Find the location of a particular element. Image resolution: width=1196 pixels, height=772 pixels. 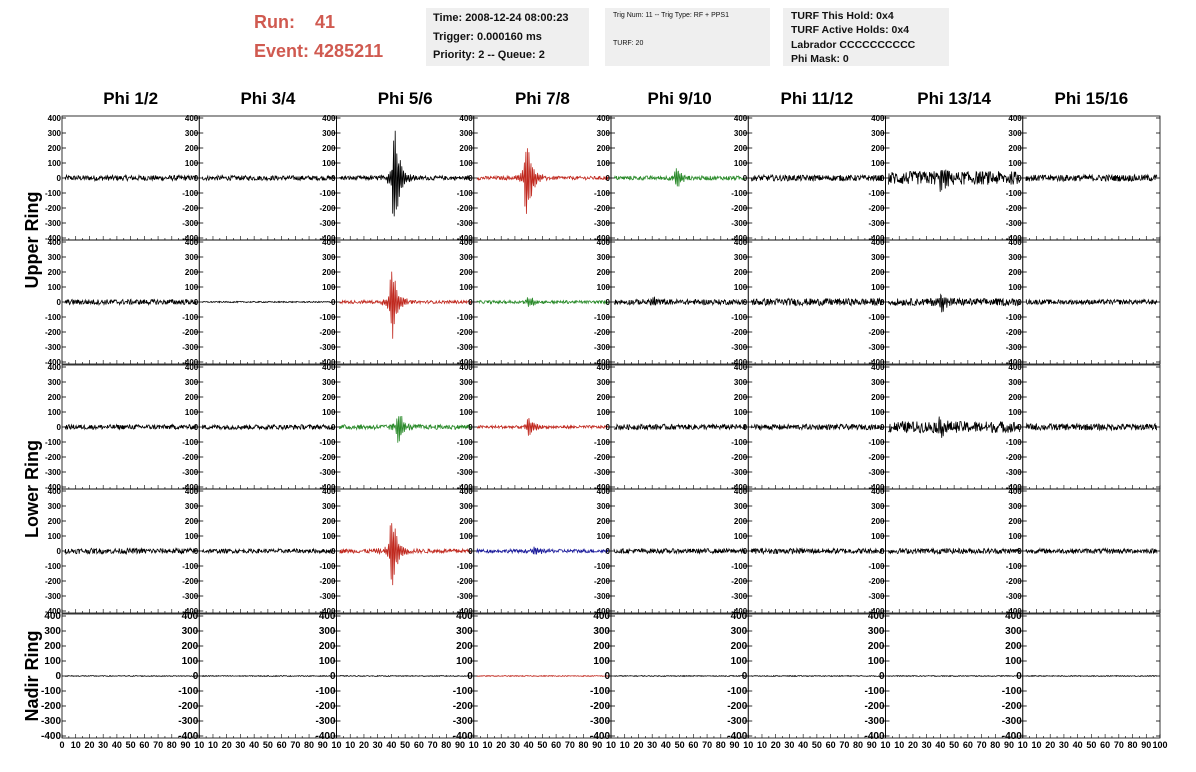

x-tick-label: 60 is located at coordinates (831, 745).